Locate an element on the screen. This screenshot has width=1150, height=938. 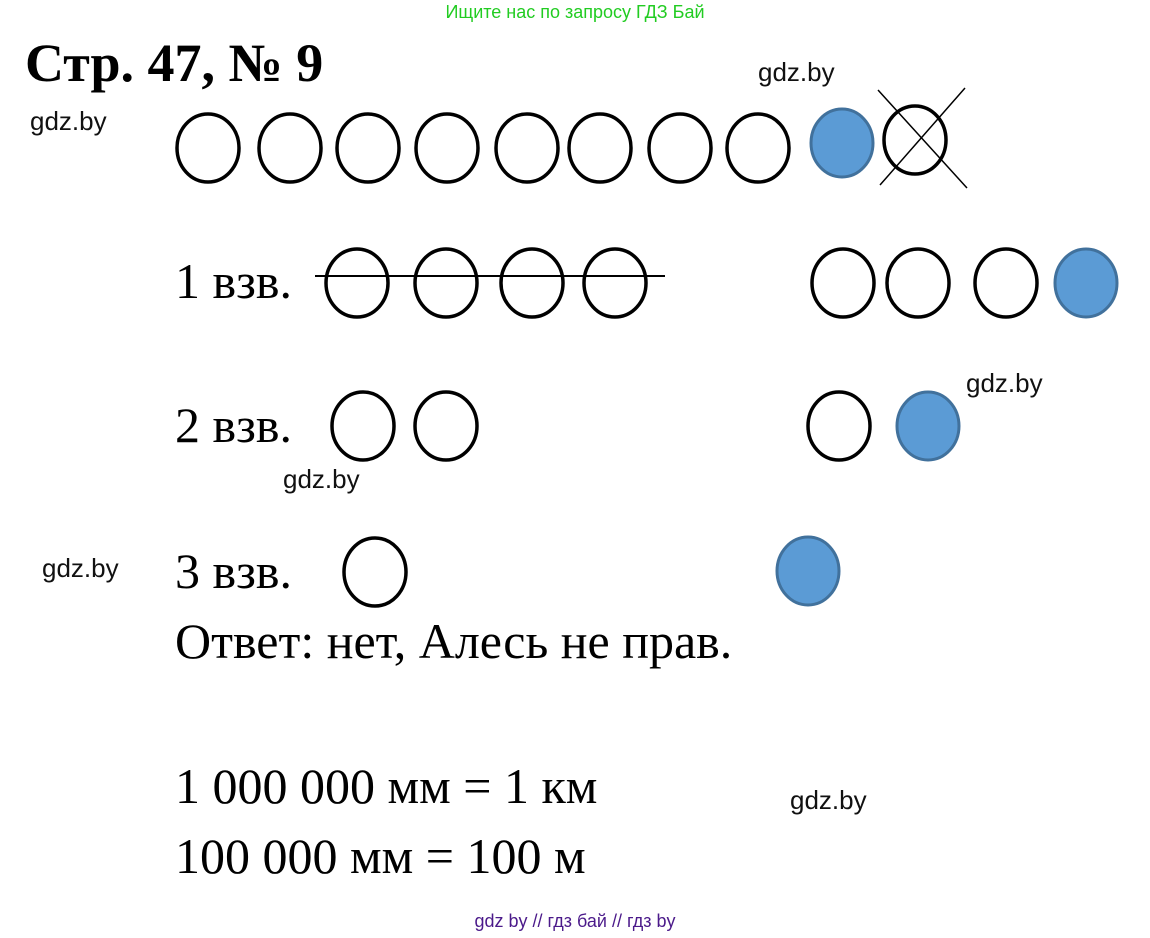
page-title: Стр. 47, № 9 is located at coordinates (174, 63).